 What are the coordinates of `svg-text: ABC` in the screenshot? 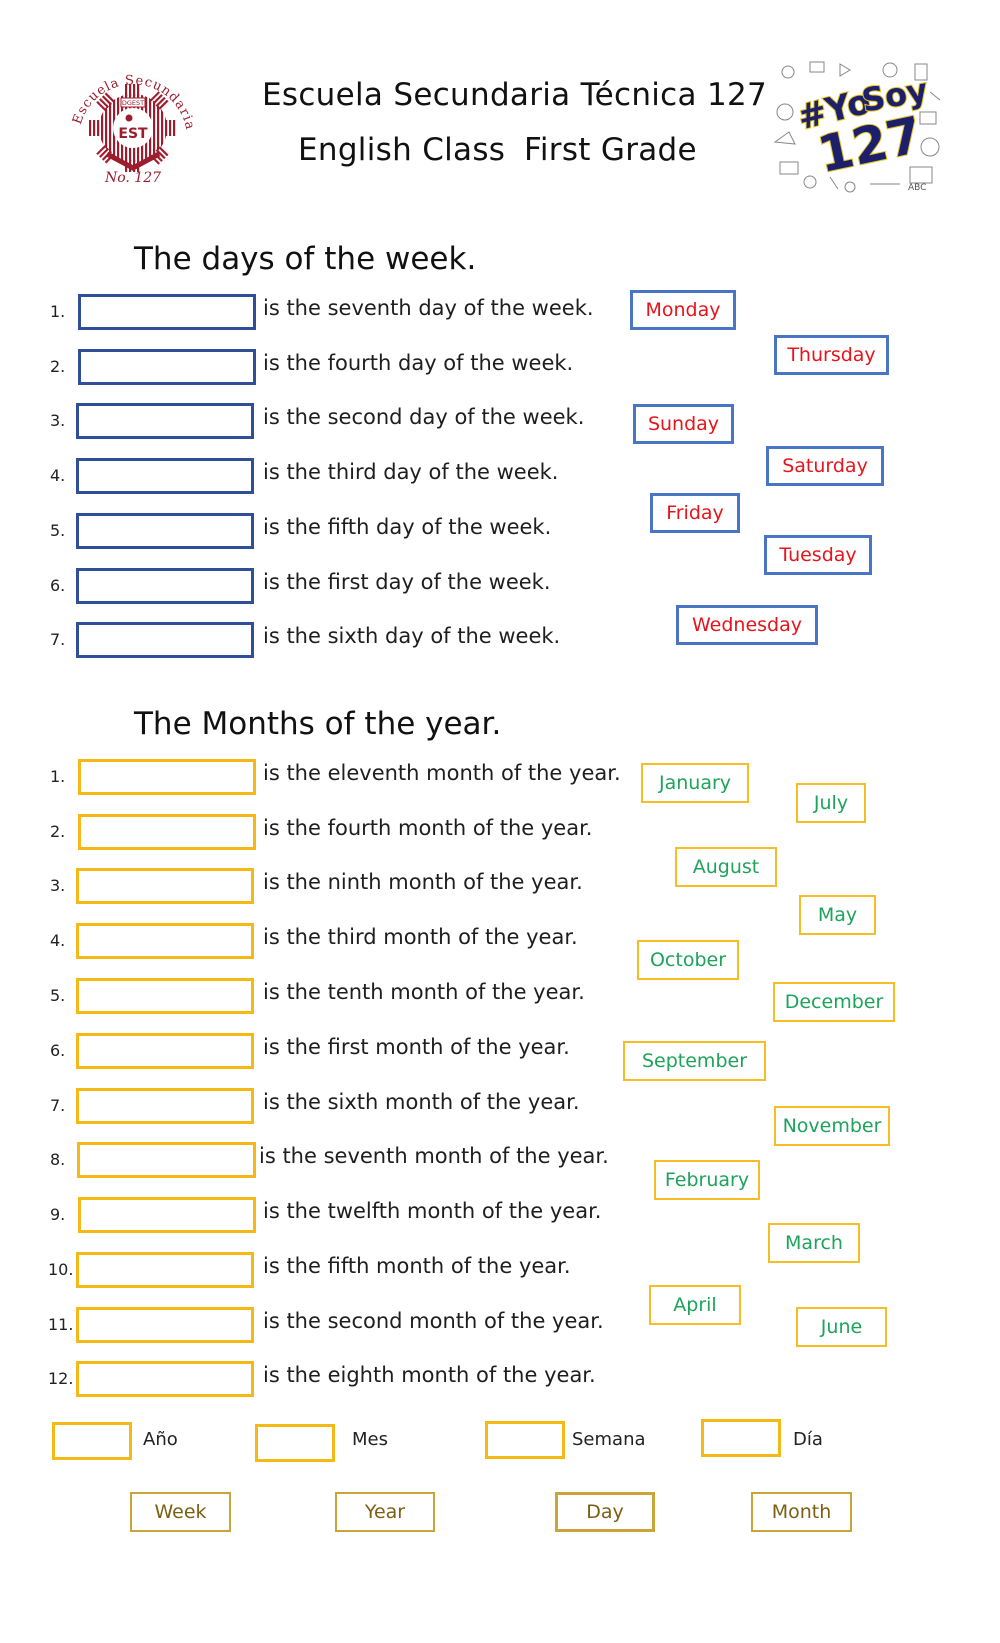 It's located at (917, 188).